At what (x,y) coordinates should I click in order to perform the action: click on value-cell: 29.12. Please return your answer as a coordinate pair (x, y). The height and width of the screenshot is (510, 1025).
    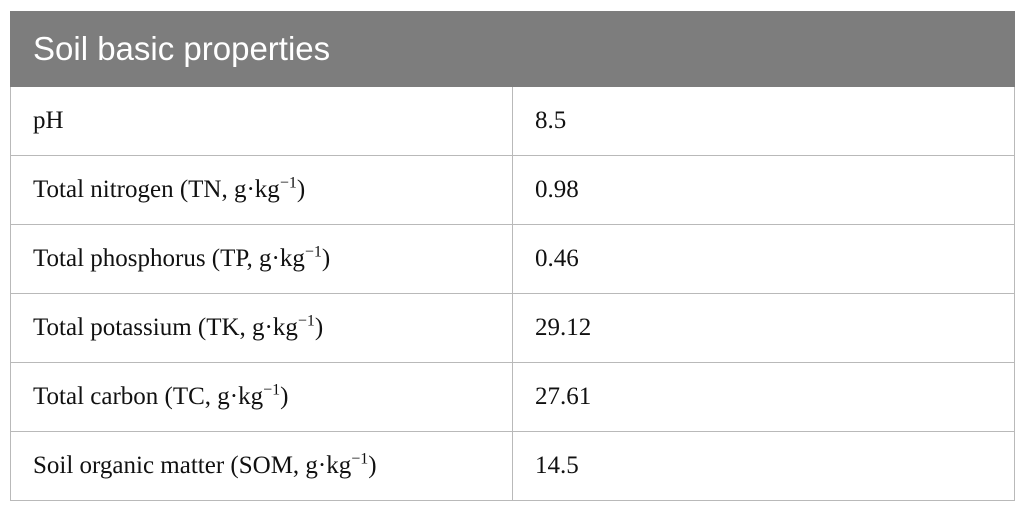
    Looking at the image, I should click on (763, 328).